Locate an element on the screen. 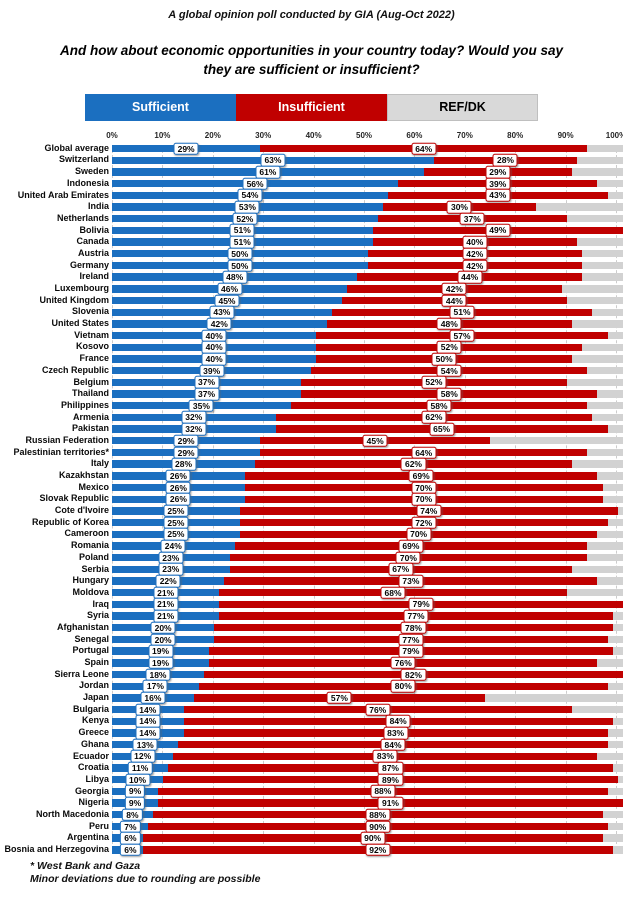 The height and width of the screenshot is (900, 623). bar-track: 28% 62% is located at coordinates (367, 464).